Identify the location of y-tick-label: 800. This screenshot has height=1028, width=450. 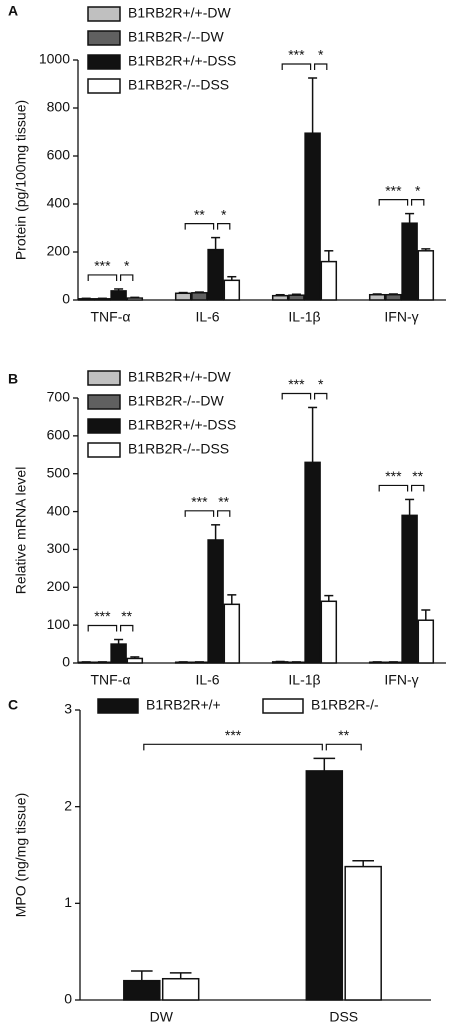
(59, 107).